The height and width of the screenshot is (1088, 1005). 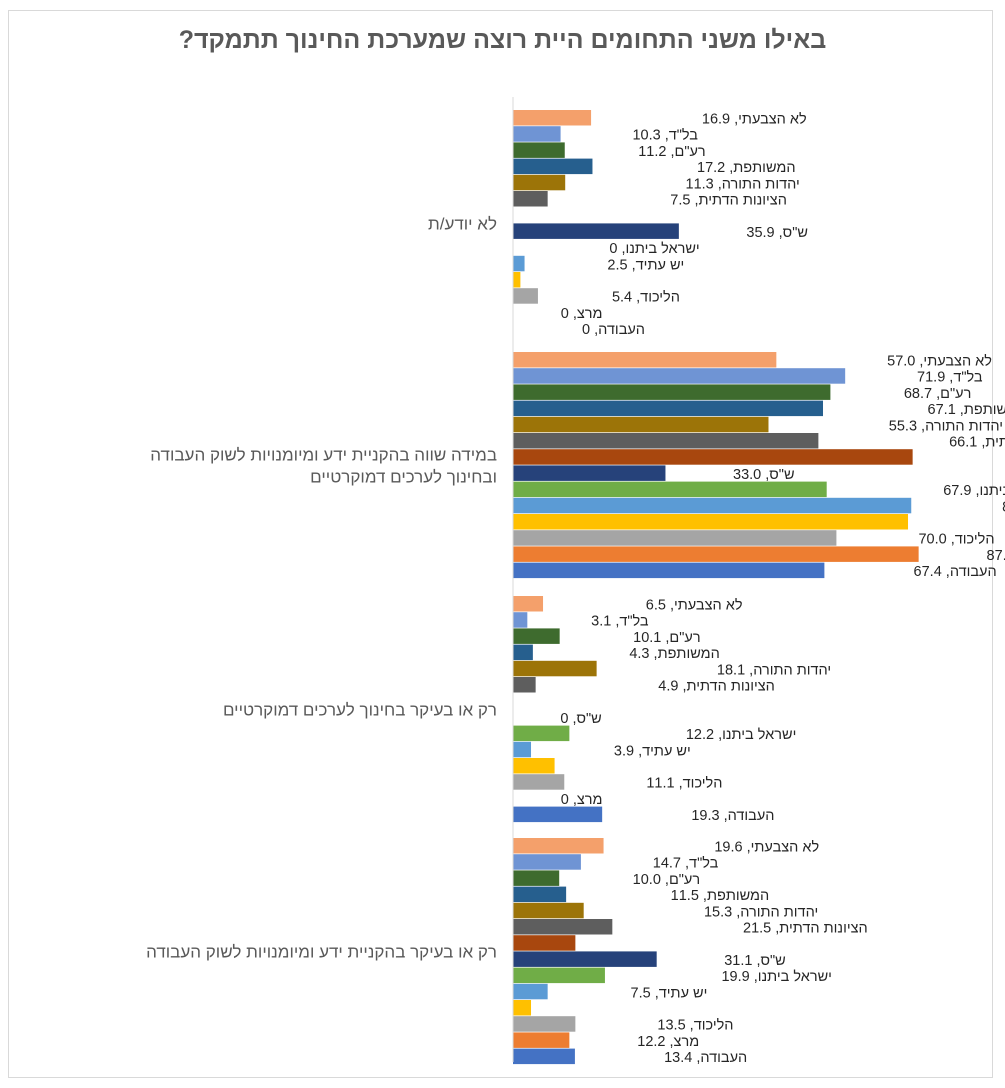 What do you see at coordinates (705, 1058) in the screenshot?
I see `data-label: העבודה, 13.4` at bounding box center [705, 1058].